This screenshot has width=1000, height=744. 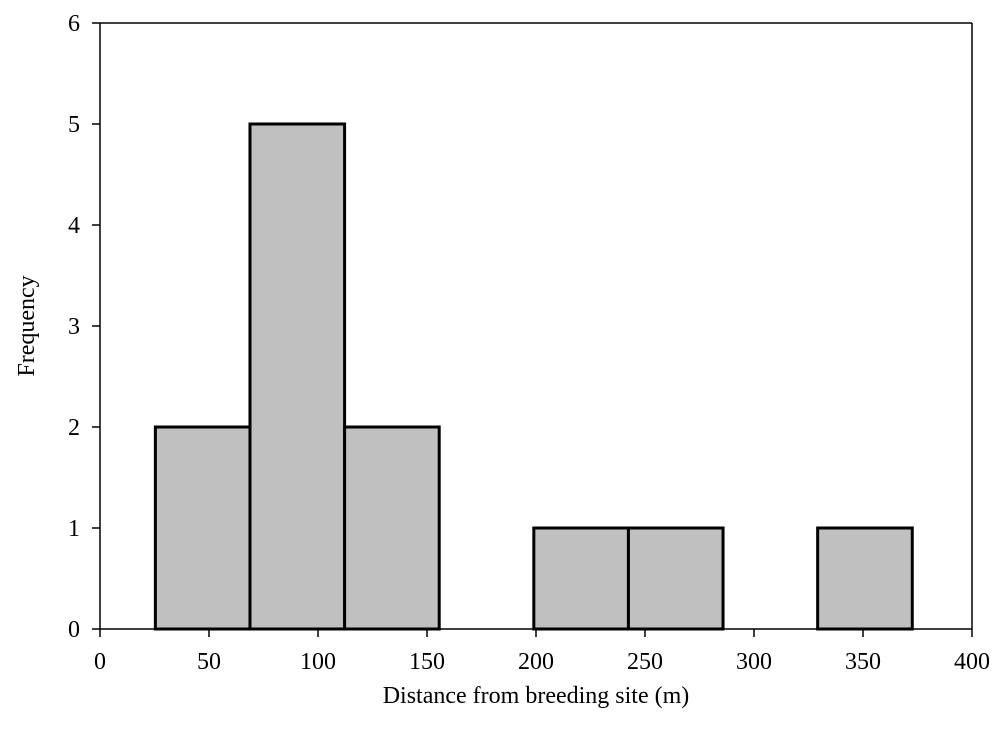 What do you see at coordinates (427, 662) in the screenshot?
I see `x-tick-label: 150` at bounding box center [427, 662].